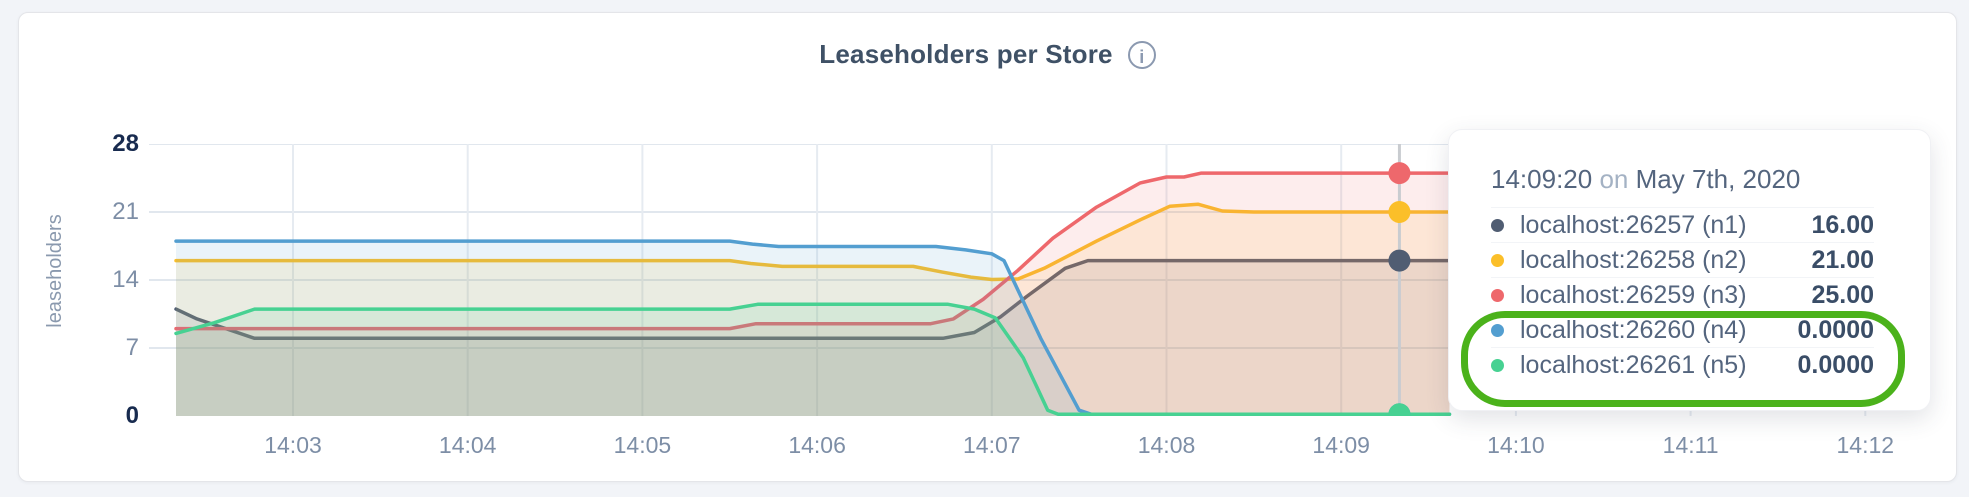 This screenshot has height=497, width=1969. Describe the element at coordinates (1399, 173) in the screenshot. I see `hover-dot-n3` at that location.